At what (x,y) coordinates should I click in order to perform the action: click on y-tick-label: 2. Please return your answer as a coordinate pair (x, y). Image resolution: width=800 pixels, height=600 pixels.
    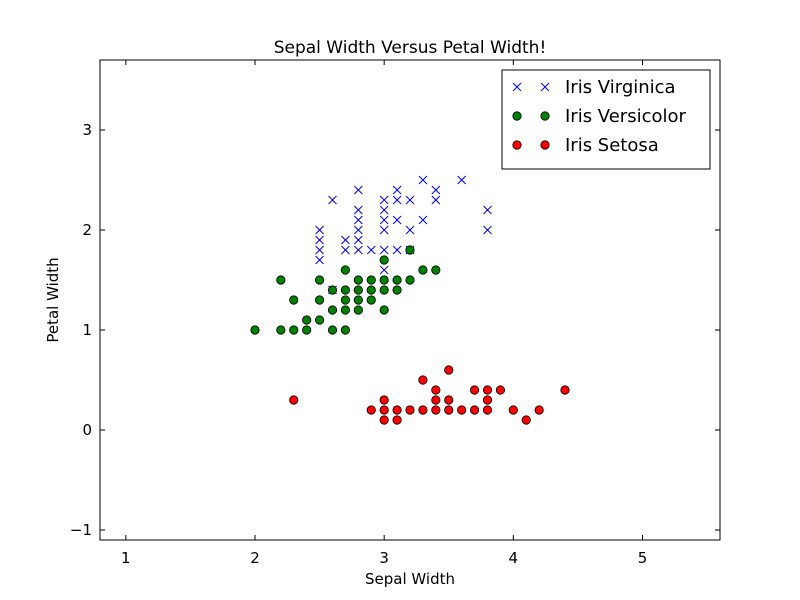
    Looking at the image, I should click on (87, 230).